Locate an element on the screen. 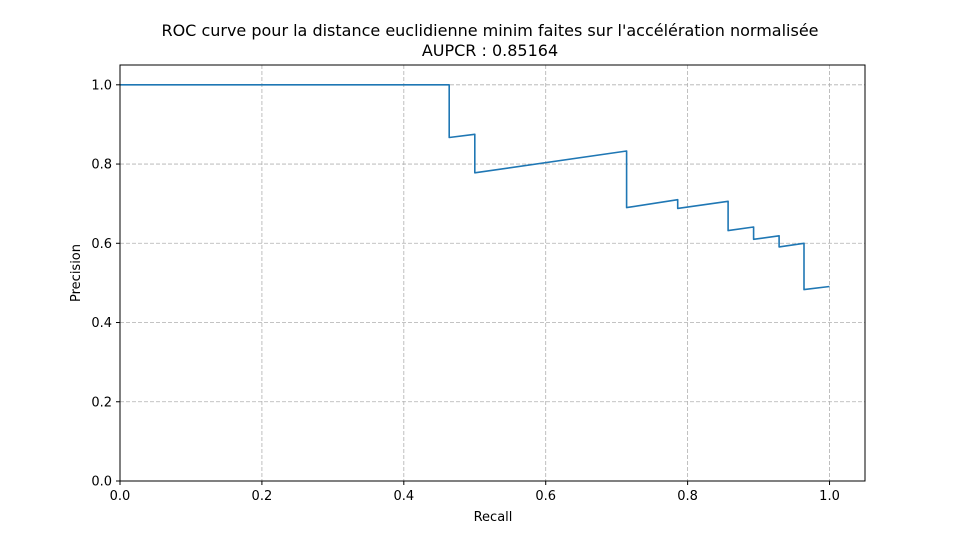 The width and height of the screenshot is (962, 544). chart-subtitle: AUPCR : 0.85164 is located at coordinates (490, 50).